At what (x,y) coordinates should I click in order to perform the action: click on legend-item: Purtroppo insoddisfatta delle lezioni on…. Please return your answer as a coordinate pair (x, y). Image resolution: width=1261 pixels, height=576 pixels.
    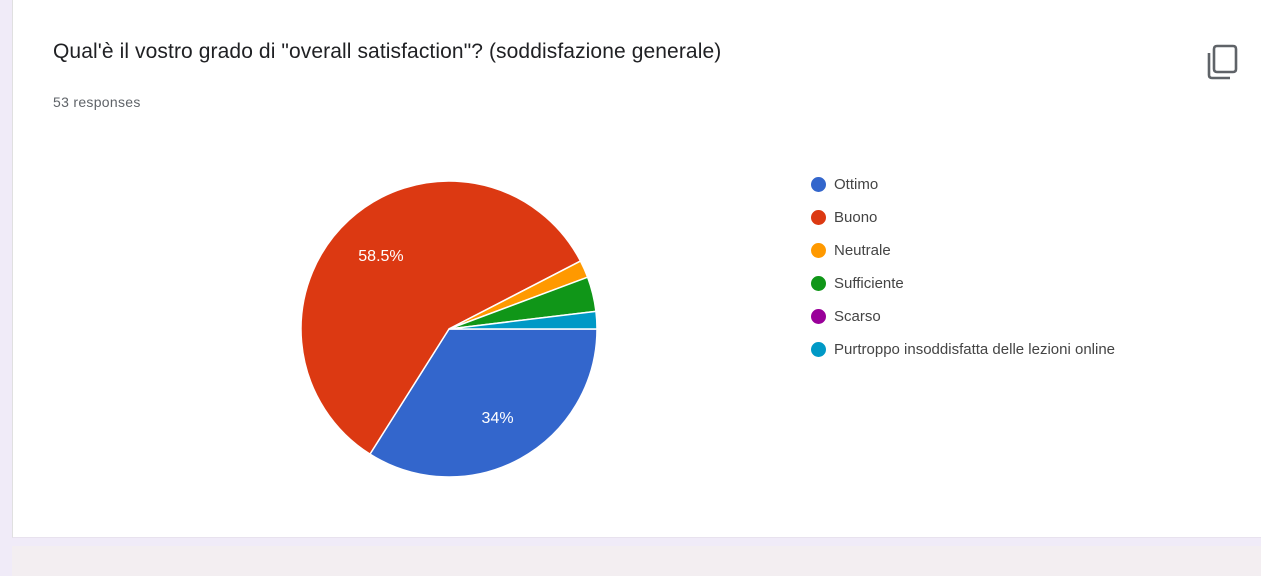
    Looking at the image, I should click on (971, 350).